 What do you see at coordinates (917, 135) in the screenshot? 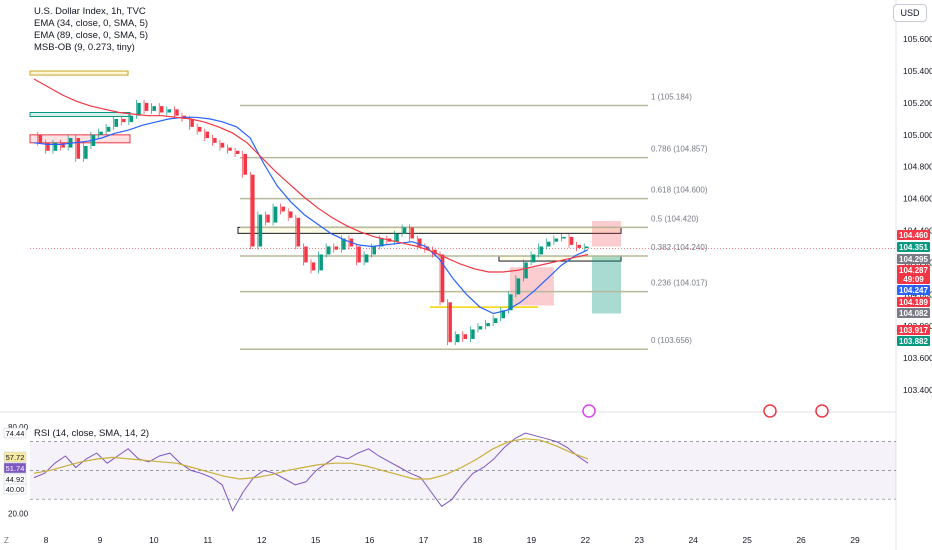
I see `y-tick-label: 105.000` at bounding box center [917, 135].